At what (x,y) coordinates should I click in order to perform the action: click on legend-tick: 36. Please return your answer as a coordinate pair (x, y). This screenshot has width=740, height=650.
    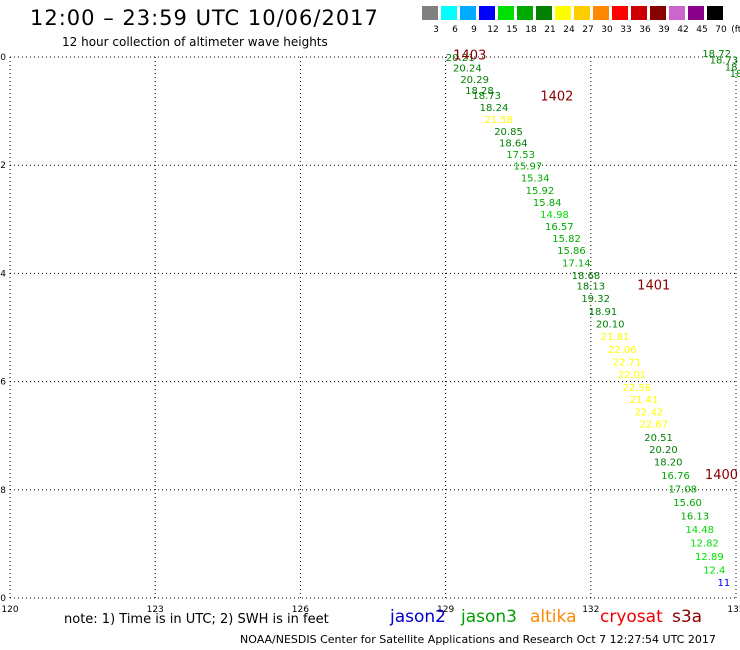
    Looking at the image, I should click on (645, 30).